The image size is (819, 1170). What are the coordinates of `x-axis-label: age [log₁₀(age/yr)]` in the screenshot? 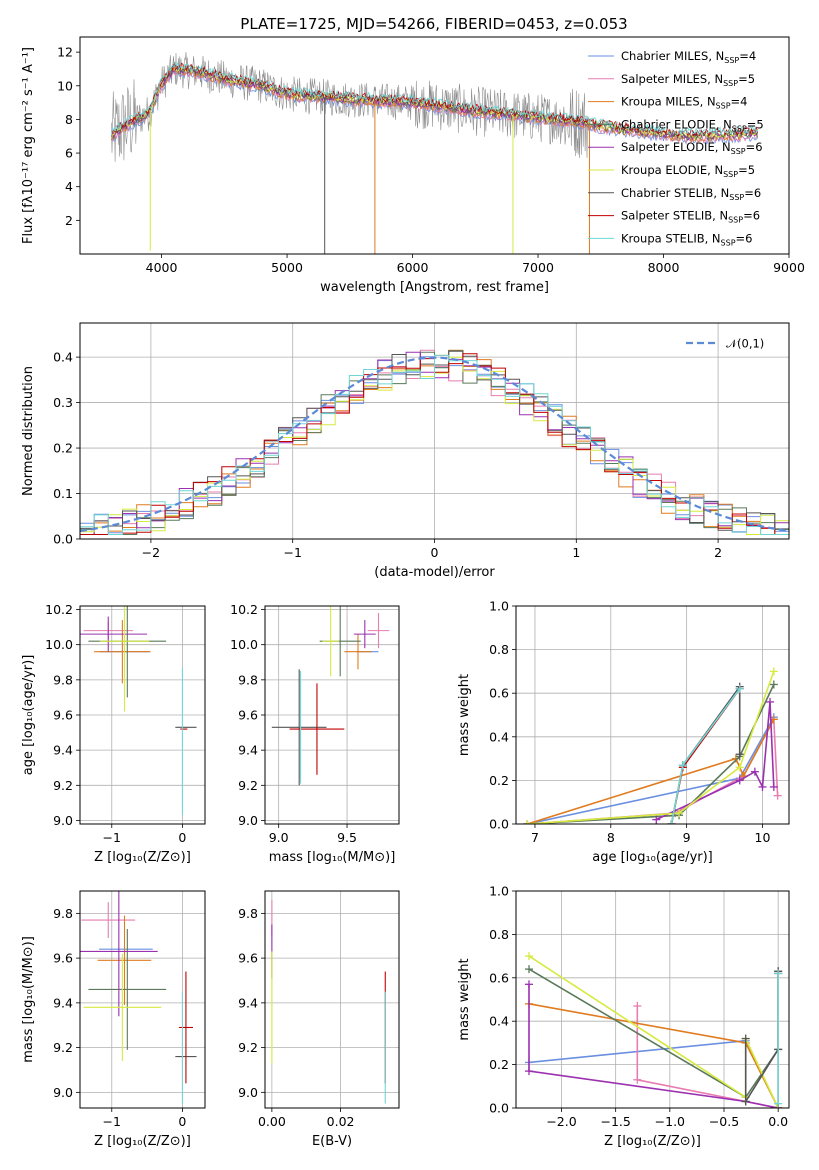 It's located at (652, 857).